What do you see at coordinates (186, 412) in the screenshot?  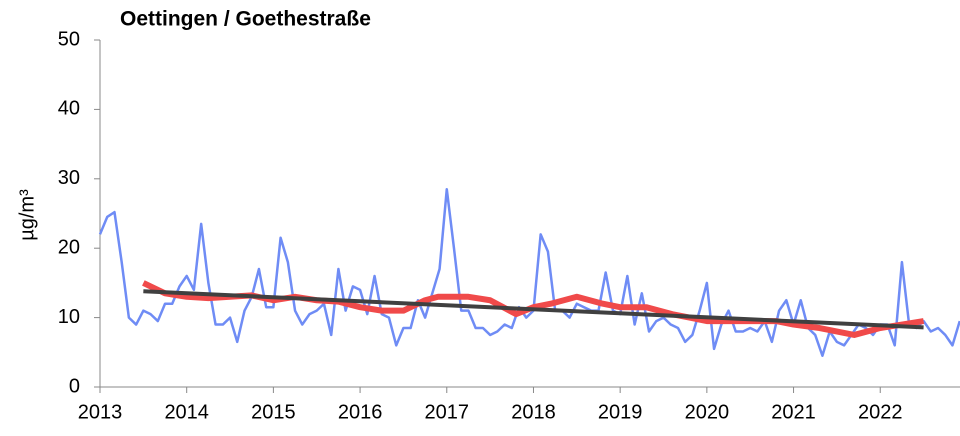 I see `x-tick-label: 2014` at bounding box center [186, 412].